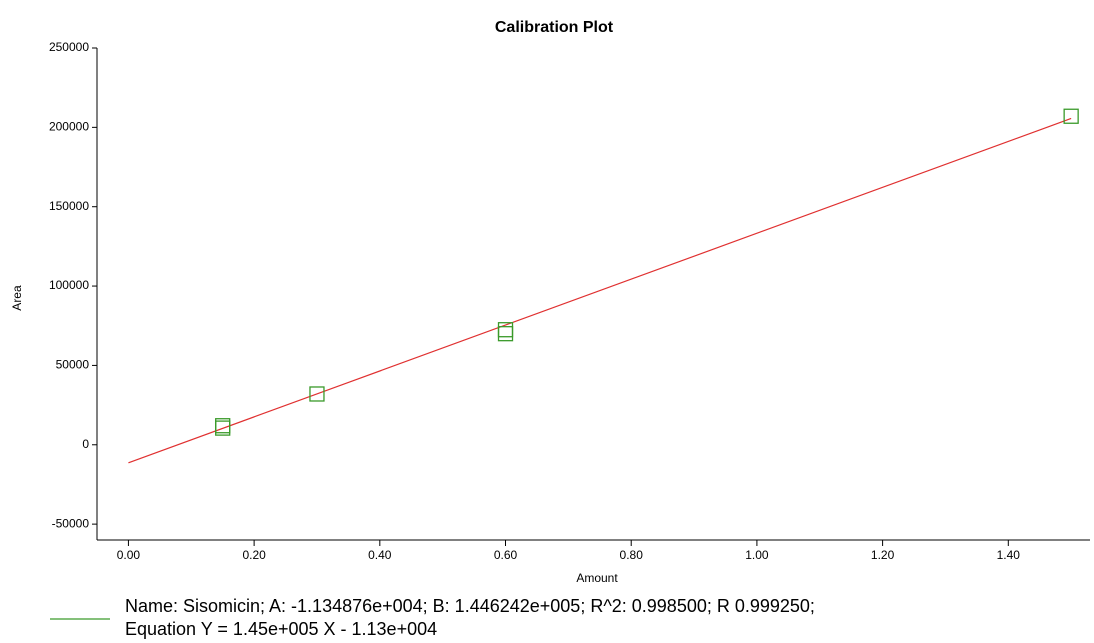  Describe the element at coordinates (757, 555) in the screenshot. I see `x-tick-label: 1.00` at that location.